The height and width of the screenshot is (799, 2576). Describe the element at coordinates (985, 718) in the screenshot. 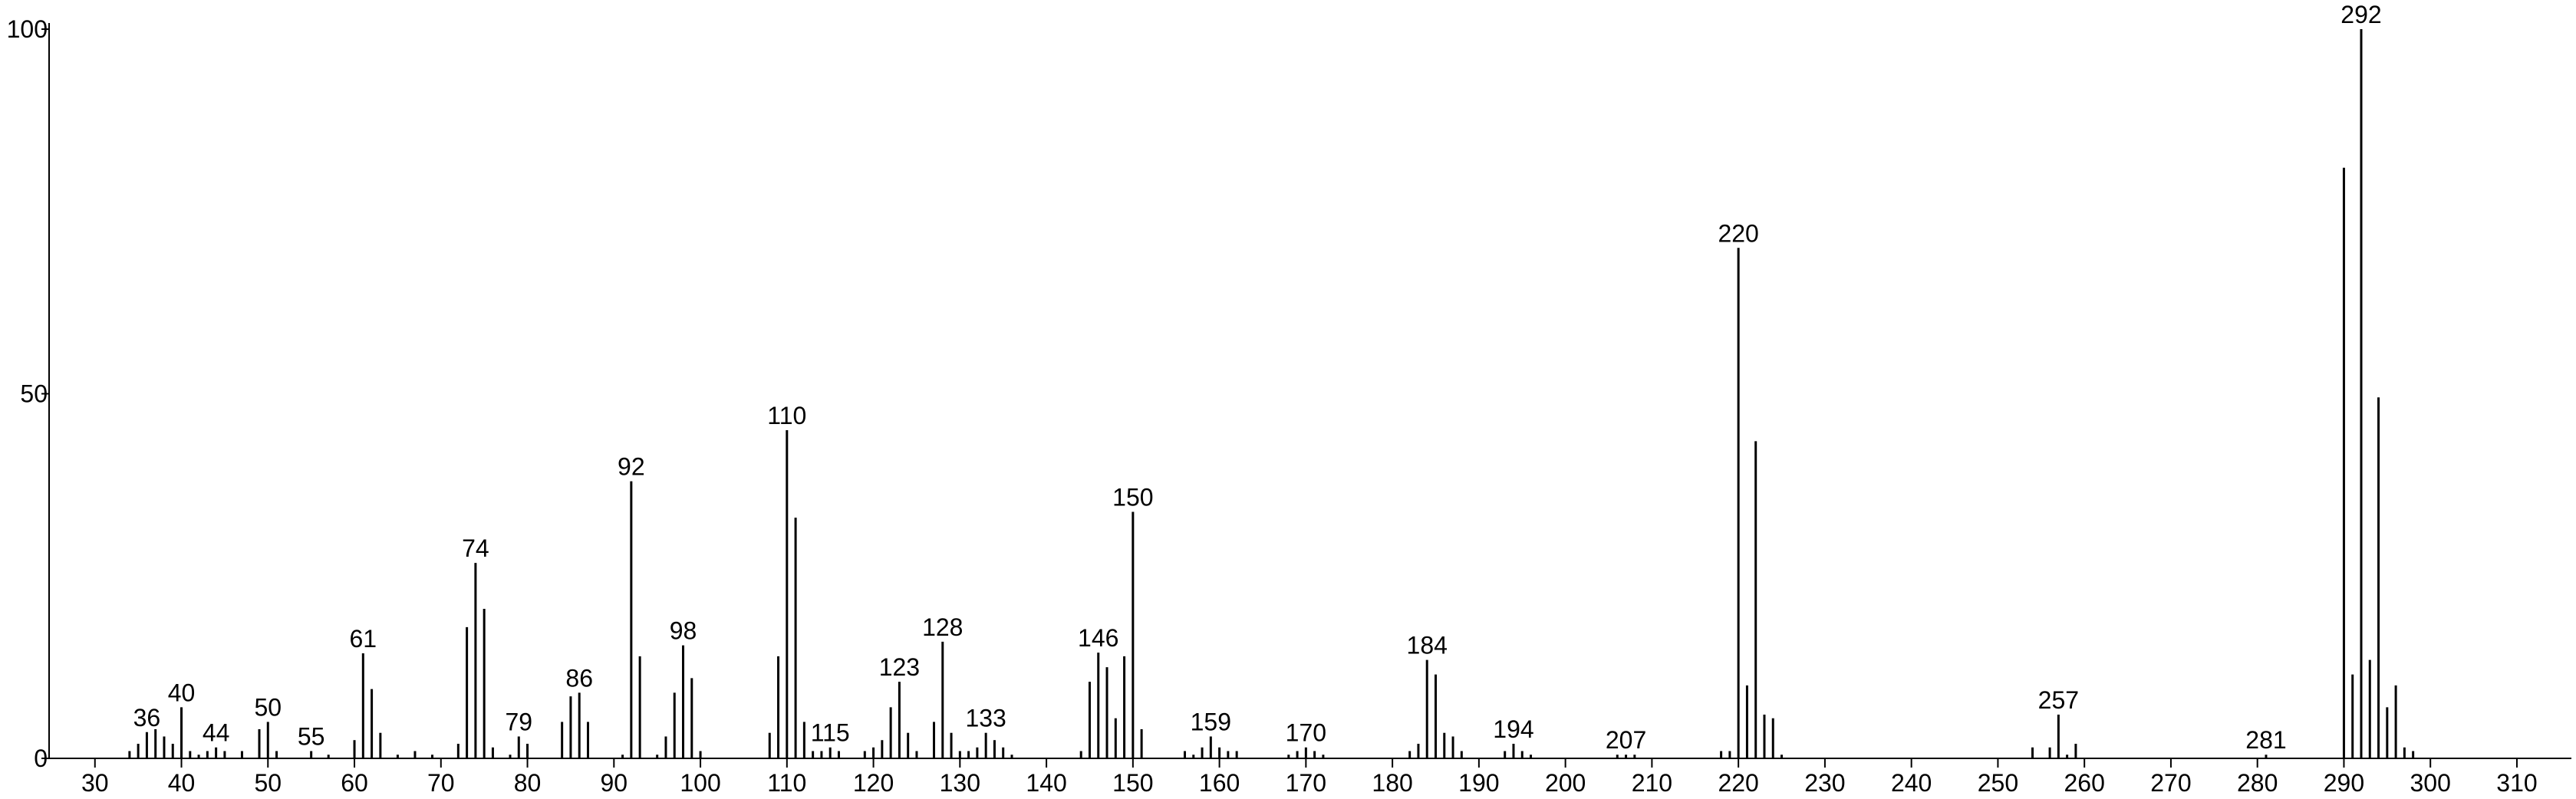

I see `peak-label: 133` at that location.